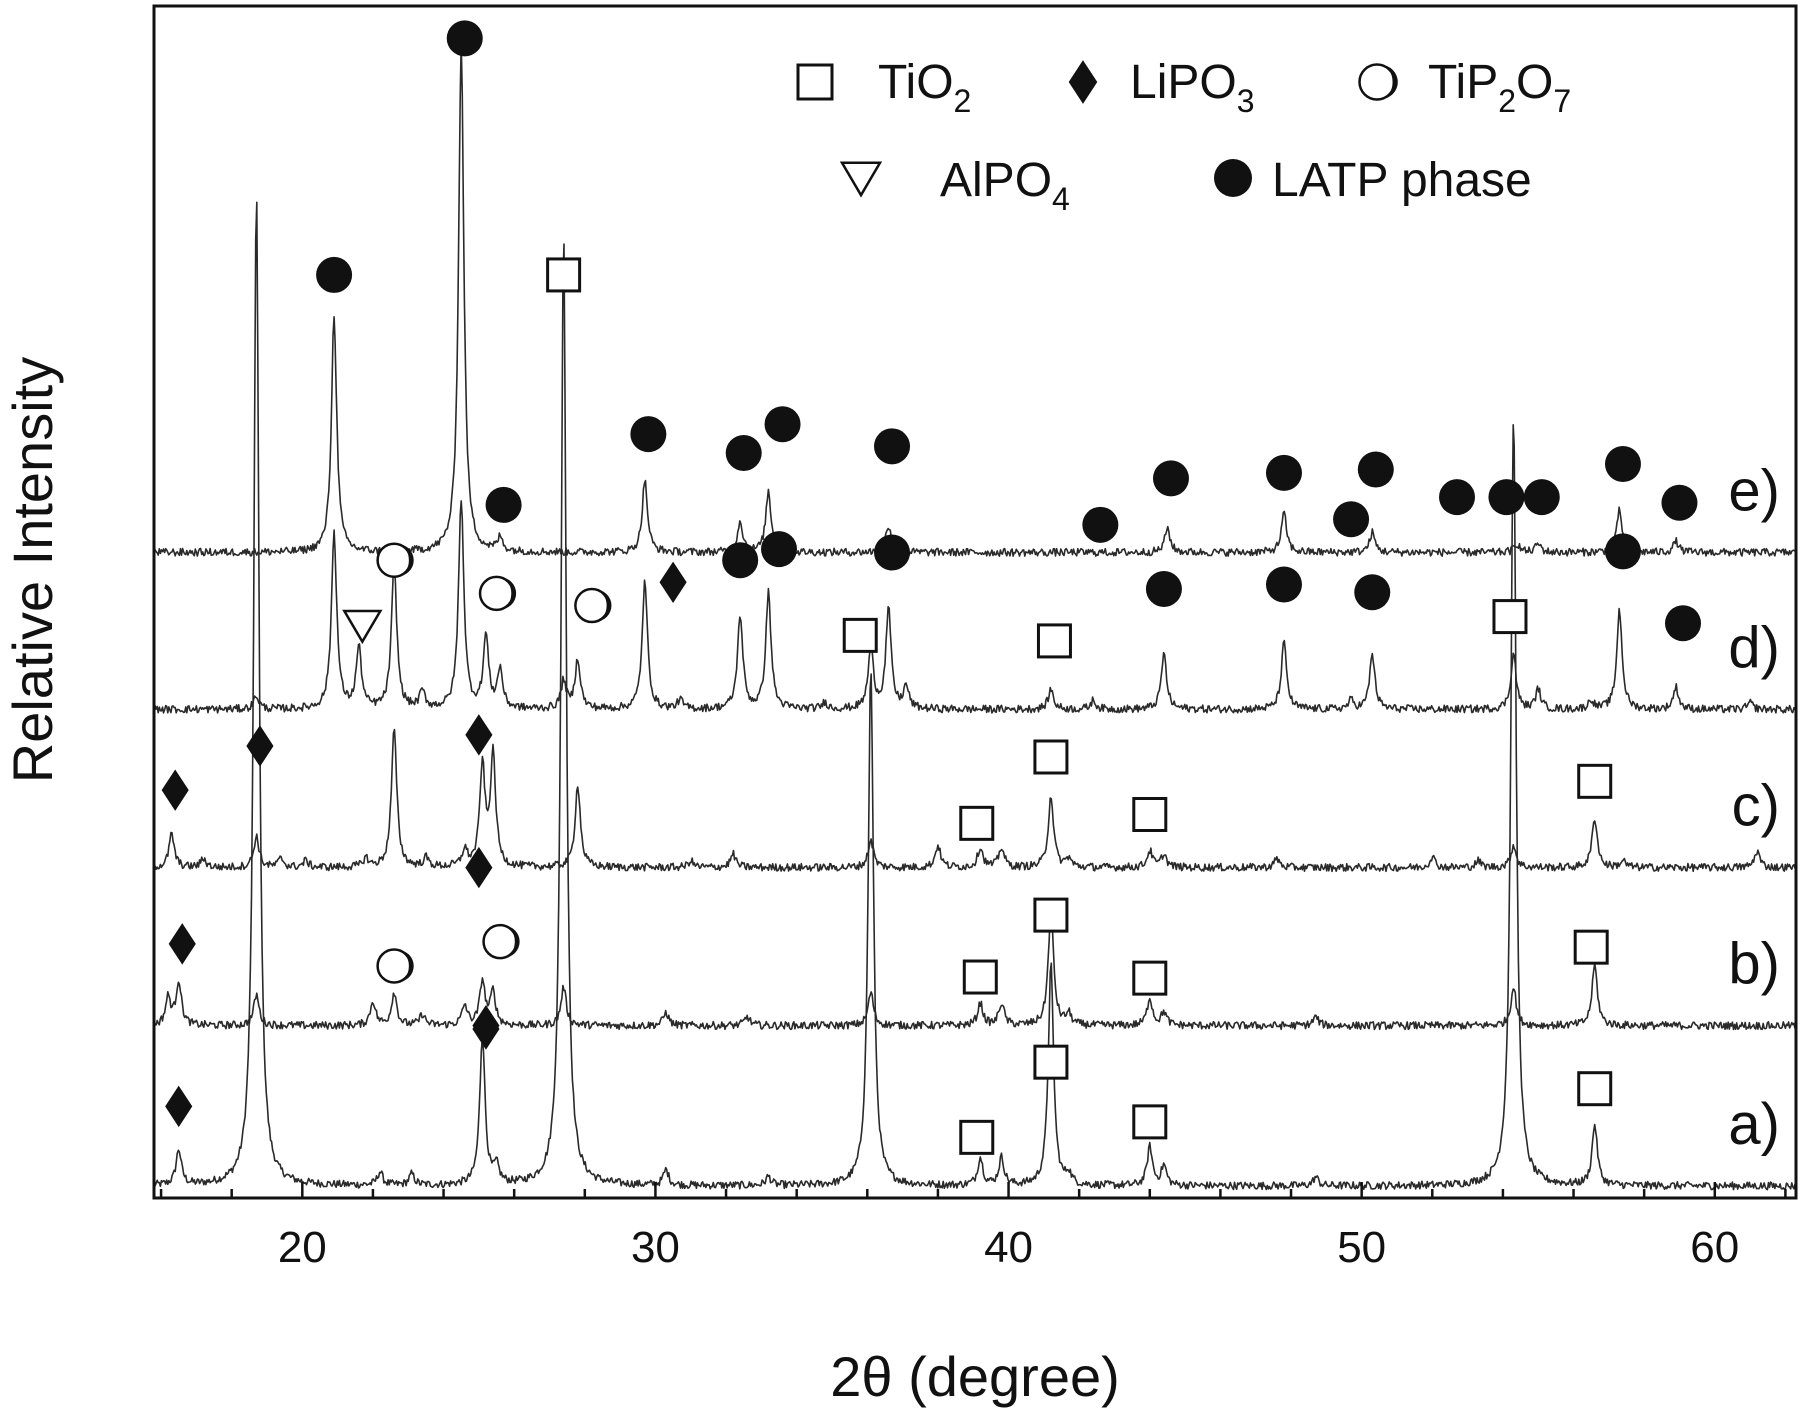  I want to click on legend-tio2-marker, so click(815, 82).